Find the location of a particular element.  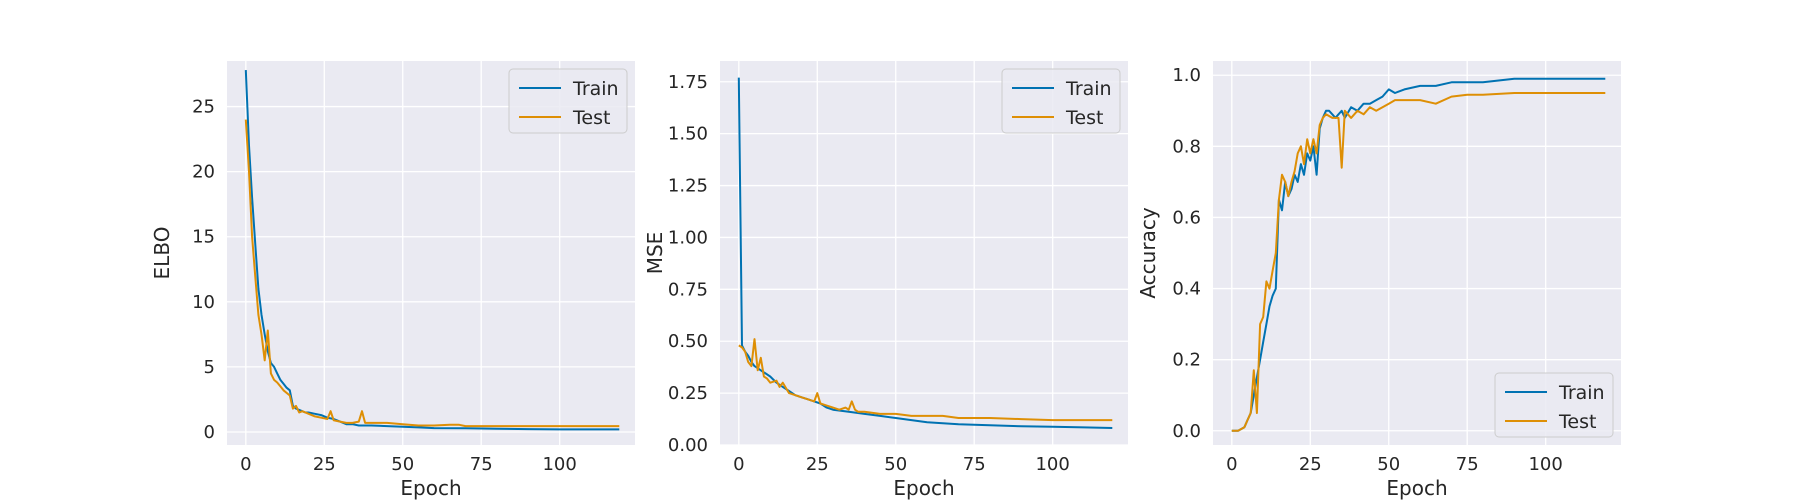

y-tick-label: 25 is located at coordinates (203, 107).